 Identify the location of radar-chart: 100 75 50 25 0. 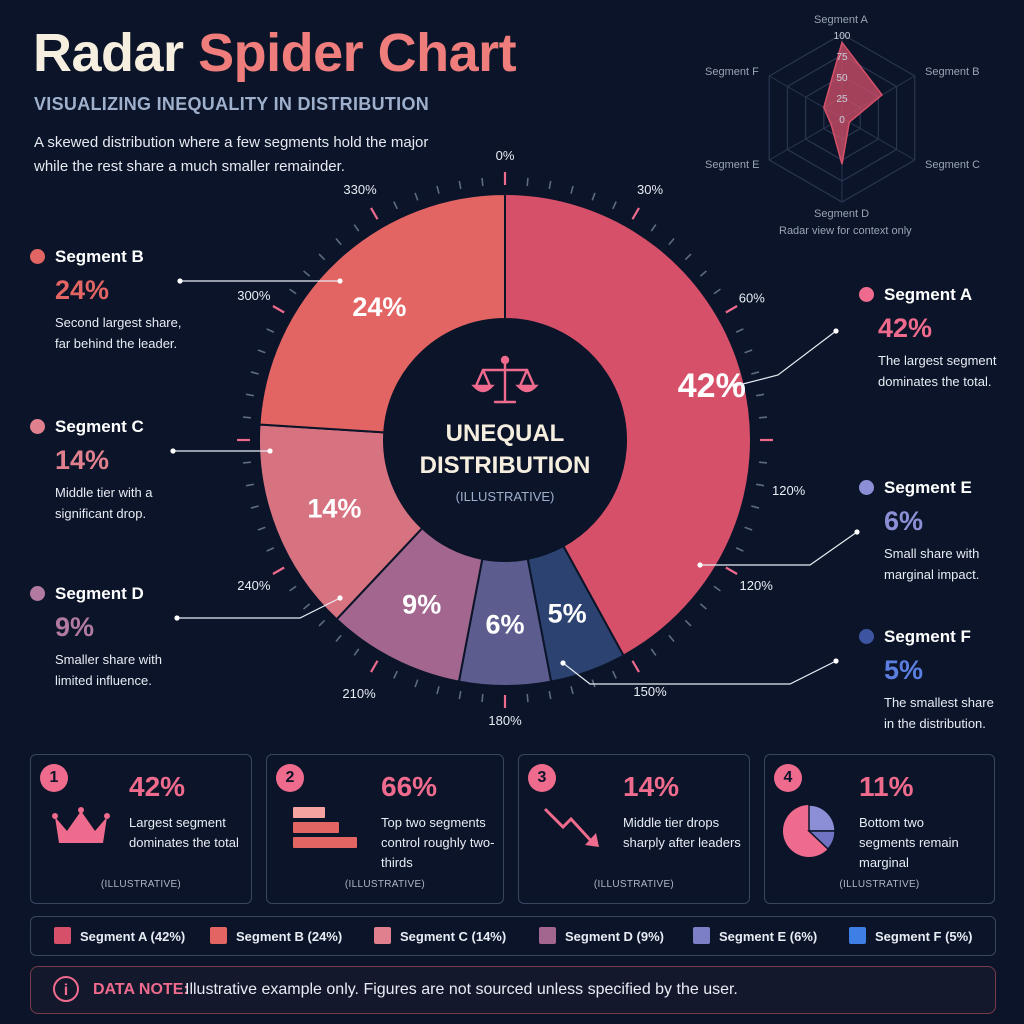
(842, 117).